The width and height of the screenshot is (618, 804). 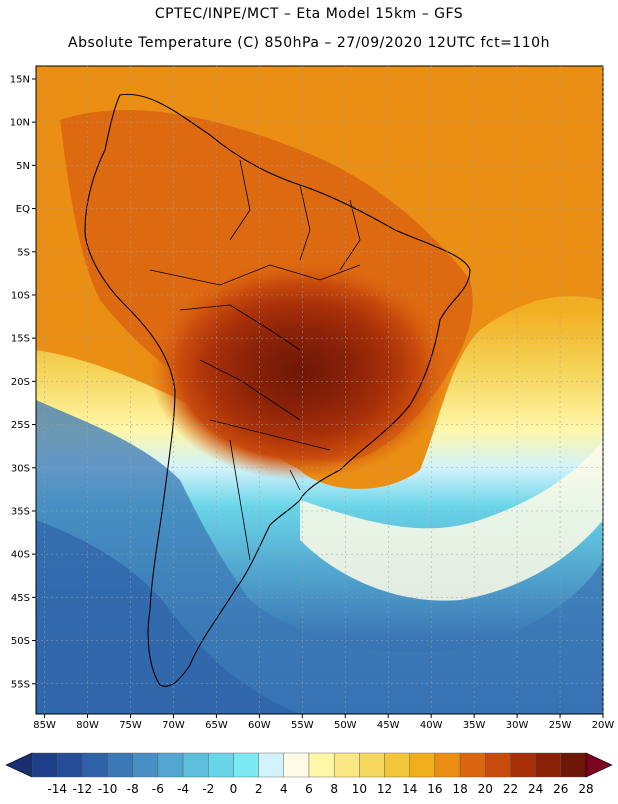 I want to click on colorbar-label: 16, so click(x=434, y=789).